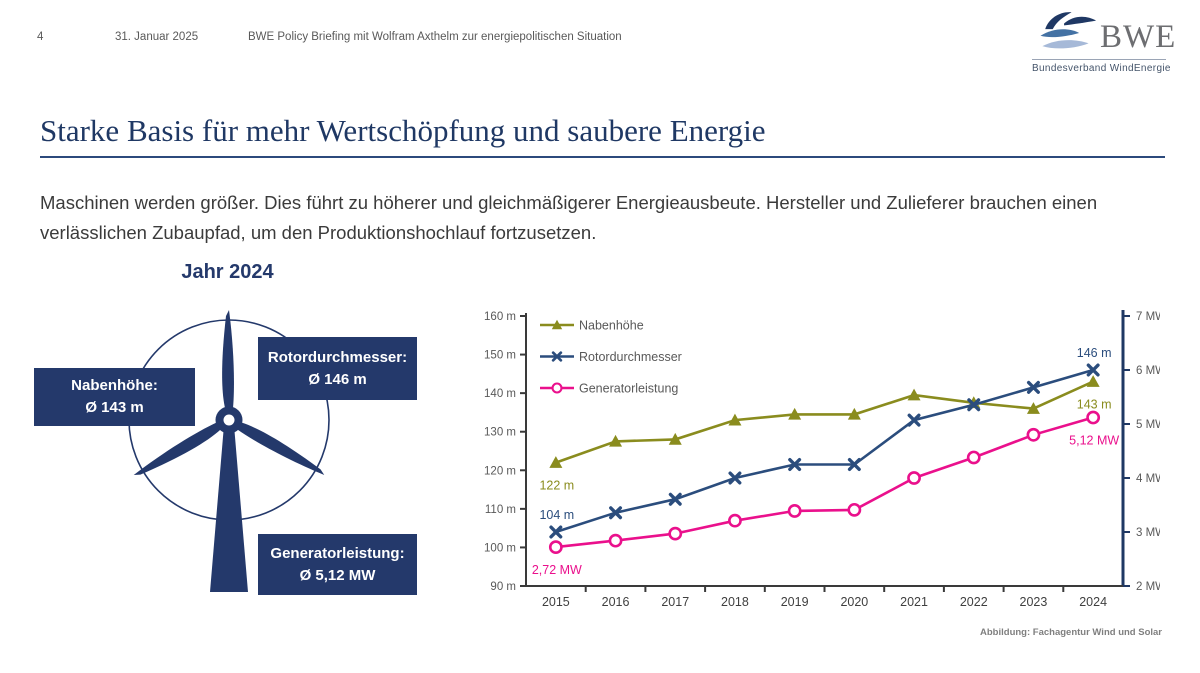 This screenshot has height=673, width=1200. Describe the element at coordinates (854, 602) in the screenshot. I see `svg-text: 2020` at that location.